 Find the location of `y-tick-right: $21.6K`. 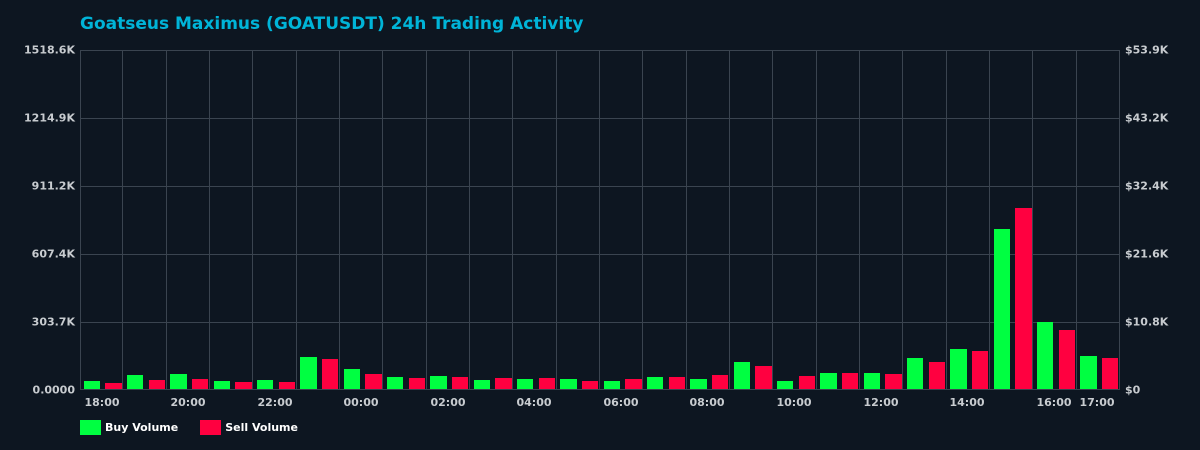

y-tick-right: $21.6K is located at coordinates (1147, 254).